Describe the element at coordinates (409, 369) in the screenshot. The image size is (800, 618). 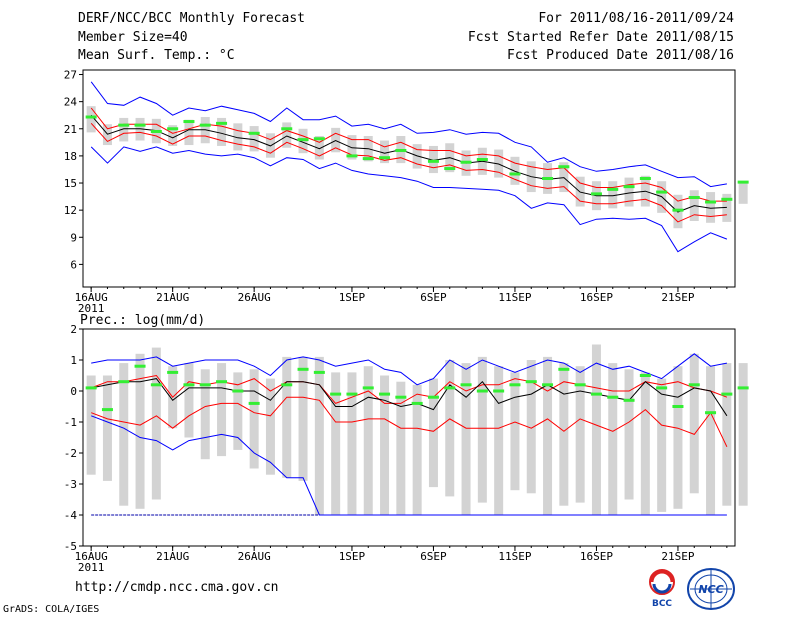
I see `prec-max-line` at that location.